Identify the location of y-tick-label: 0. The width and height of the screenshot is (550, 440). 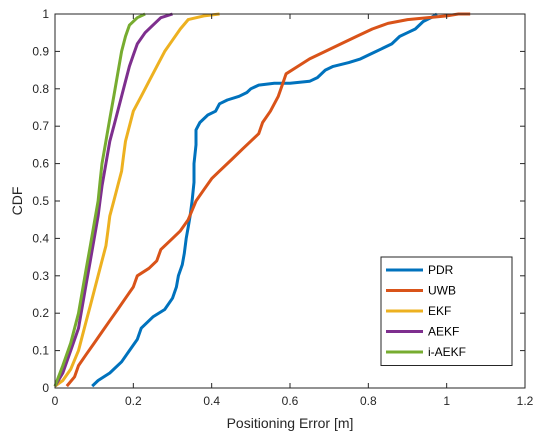
(45, 388).